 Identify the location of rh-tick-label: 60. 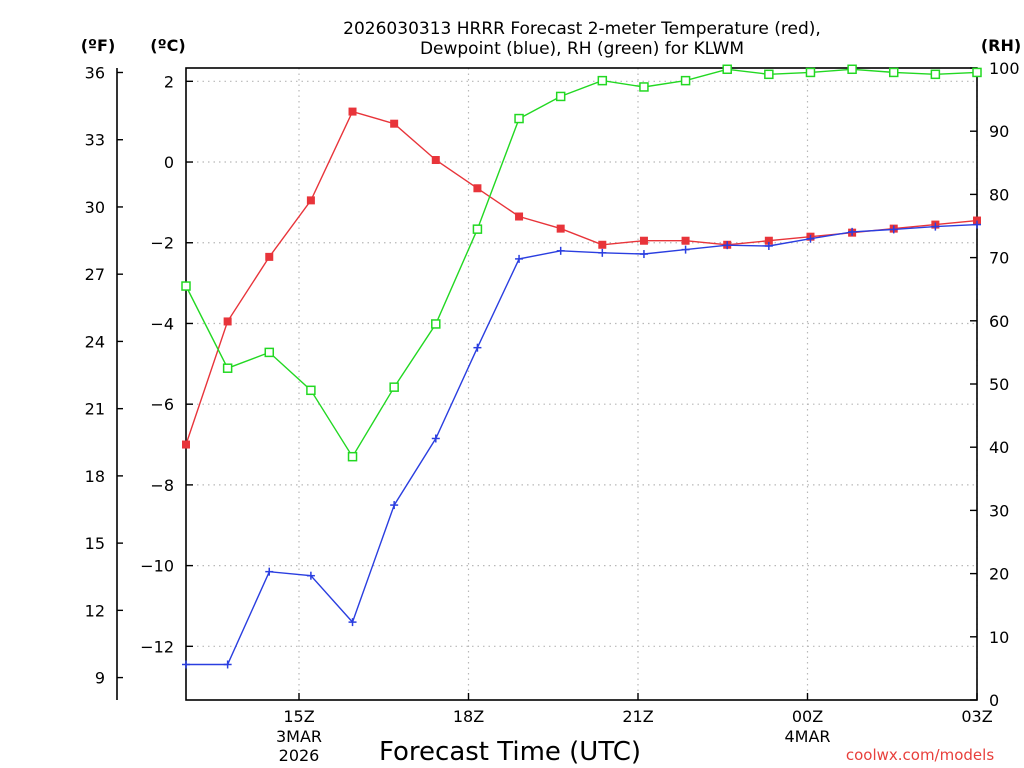
(999, 321).